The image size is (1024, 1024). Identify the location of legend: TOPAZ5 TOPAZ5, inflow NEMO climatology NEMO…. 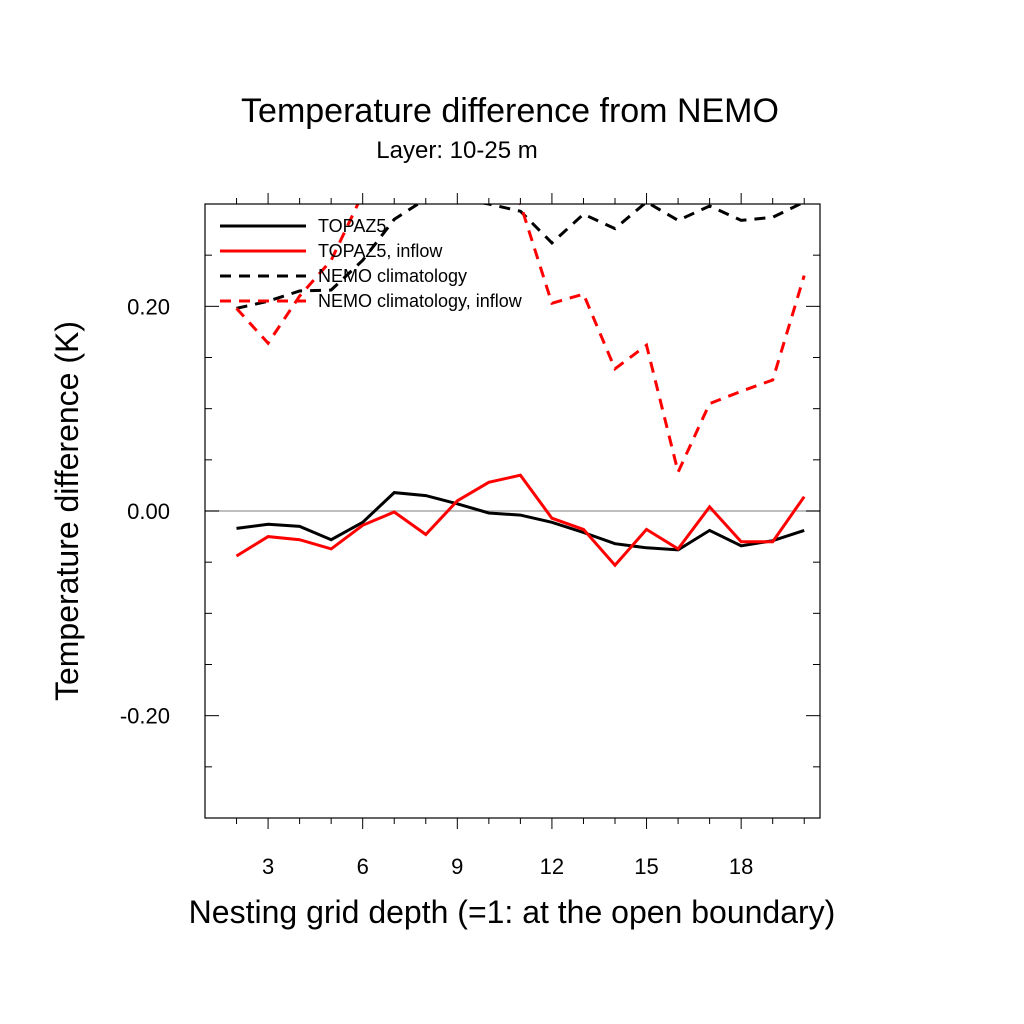
(371, 263).